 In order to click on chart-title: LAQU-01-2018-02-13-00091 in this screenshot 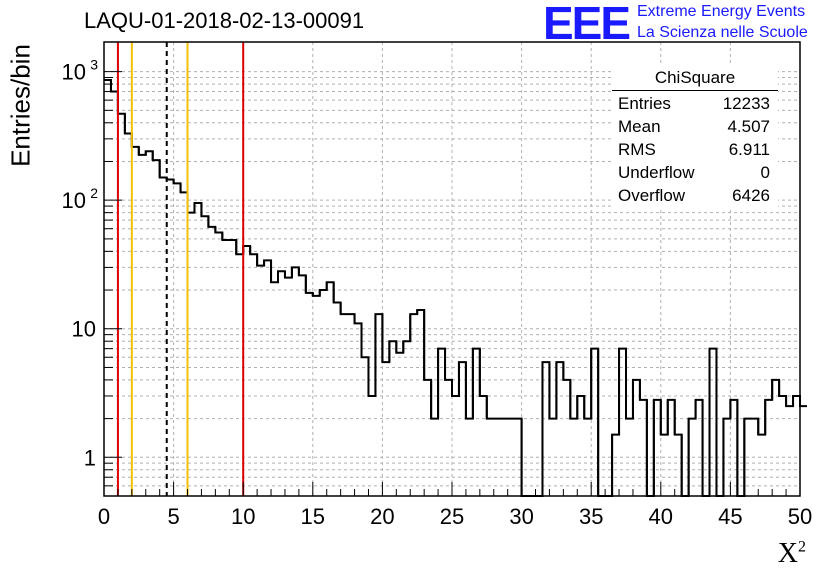, I will do `click(224, 20)`.